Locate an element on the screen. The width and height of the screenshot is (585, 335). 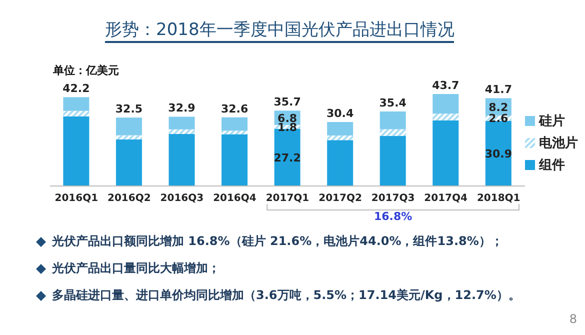
total-label: 32.6 is located at coordinates (234, 109).